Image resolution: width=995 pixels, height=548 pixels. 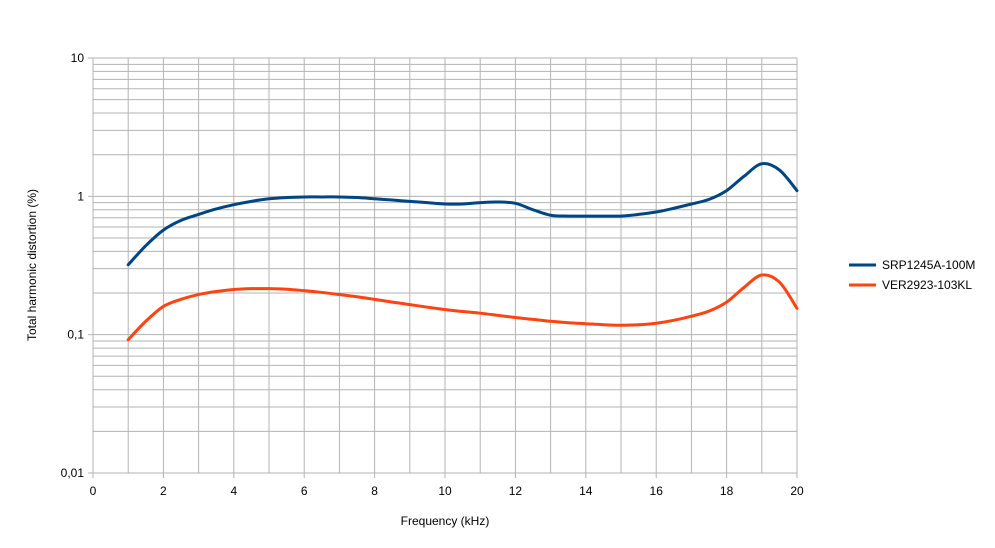 What do you see at coordinates (516, 491) in the screenshot?
I see `x-tick-label: 12` at bounding box center [516, 491].